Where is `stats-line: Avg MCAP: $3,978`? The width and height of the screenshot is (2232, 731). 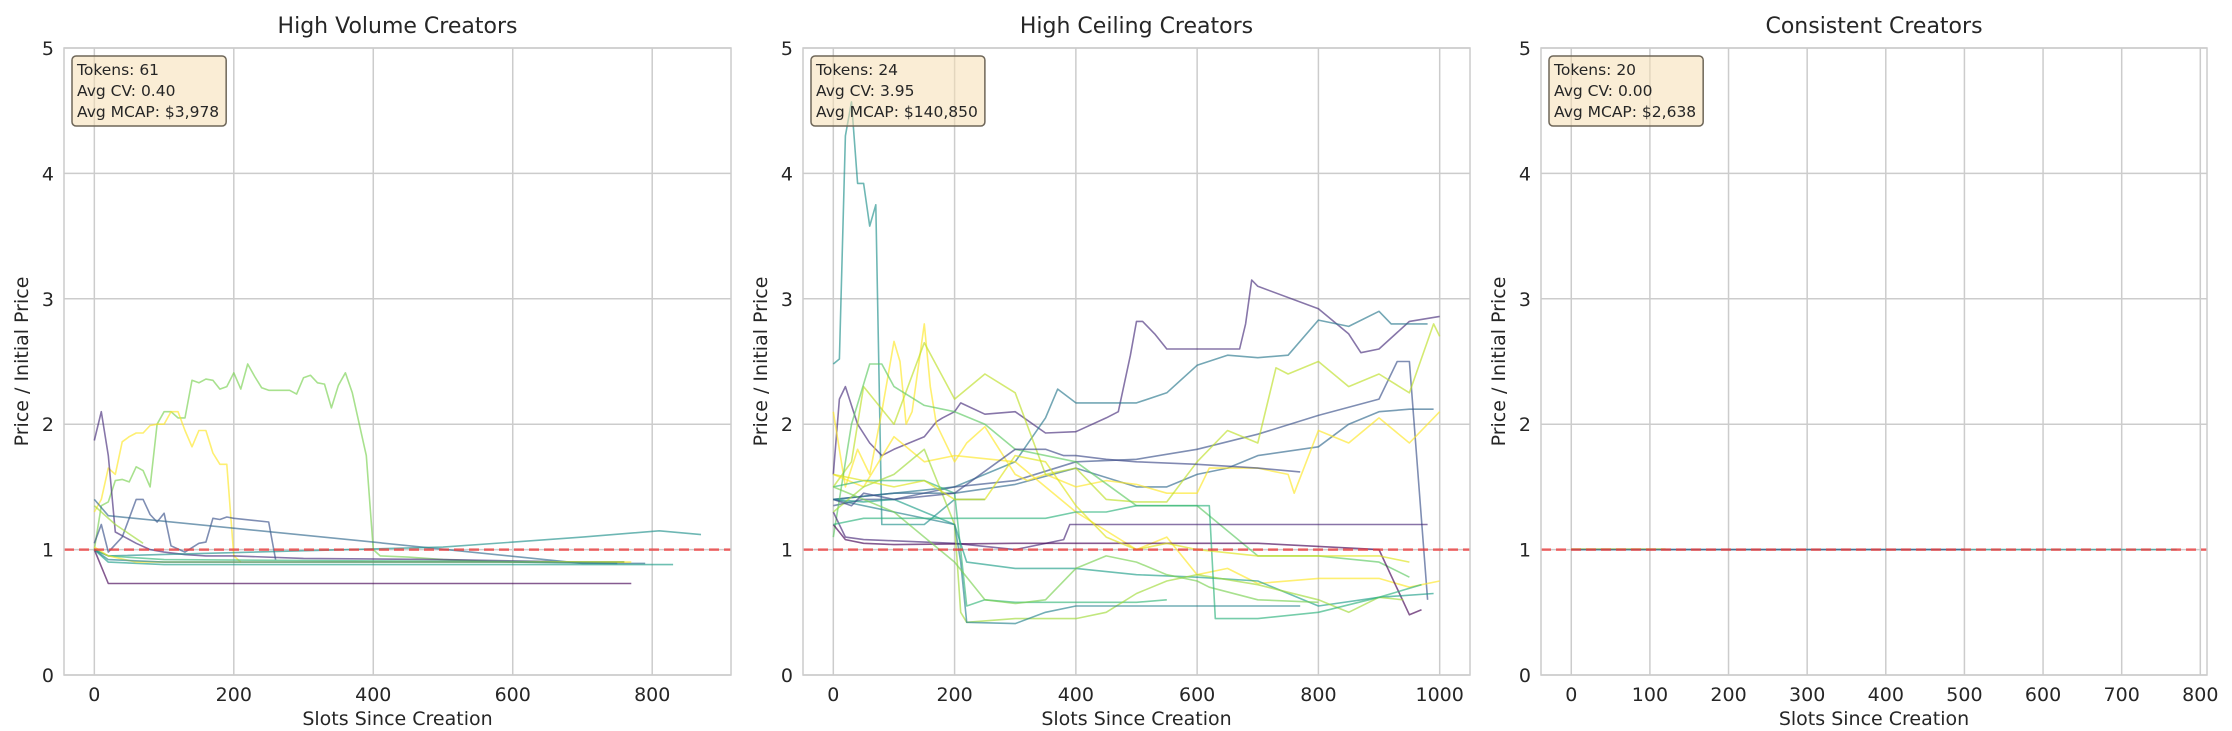
stats-line: Avg MCAP: $3,978 is located at coordinates (148, 112).